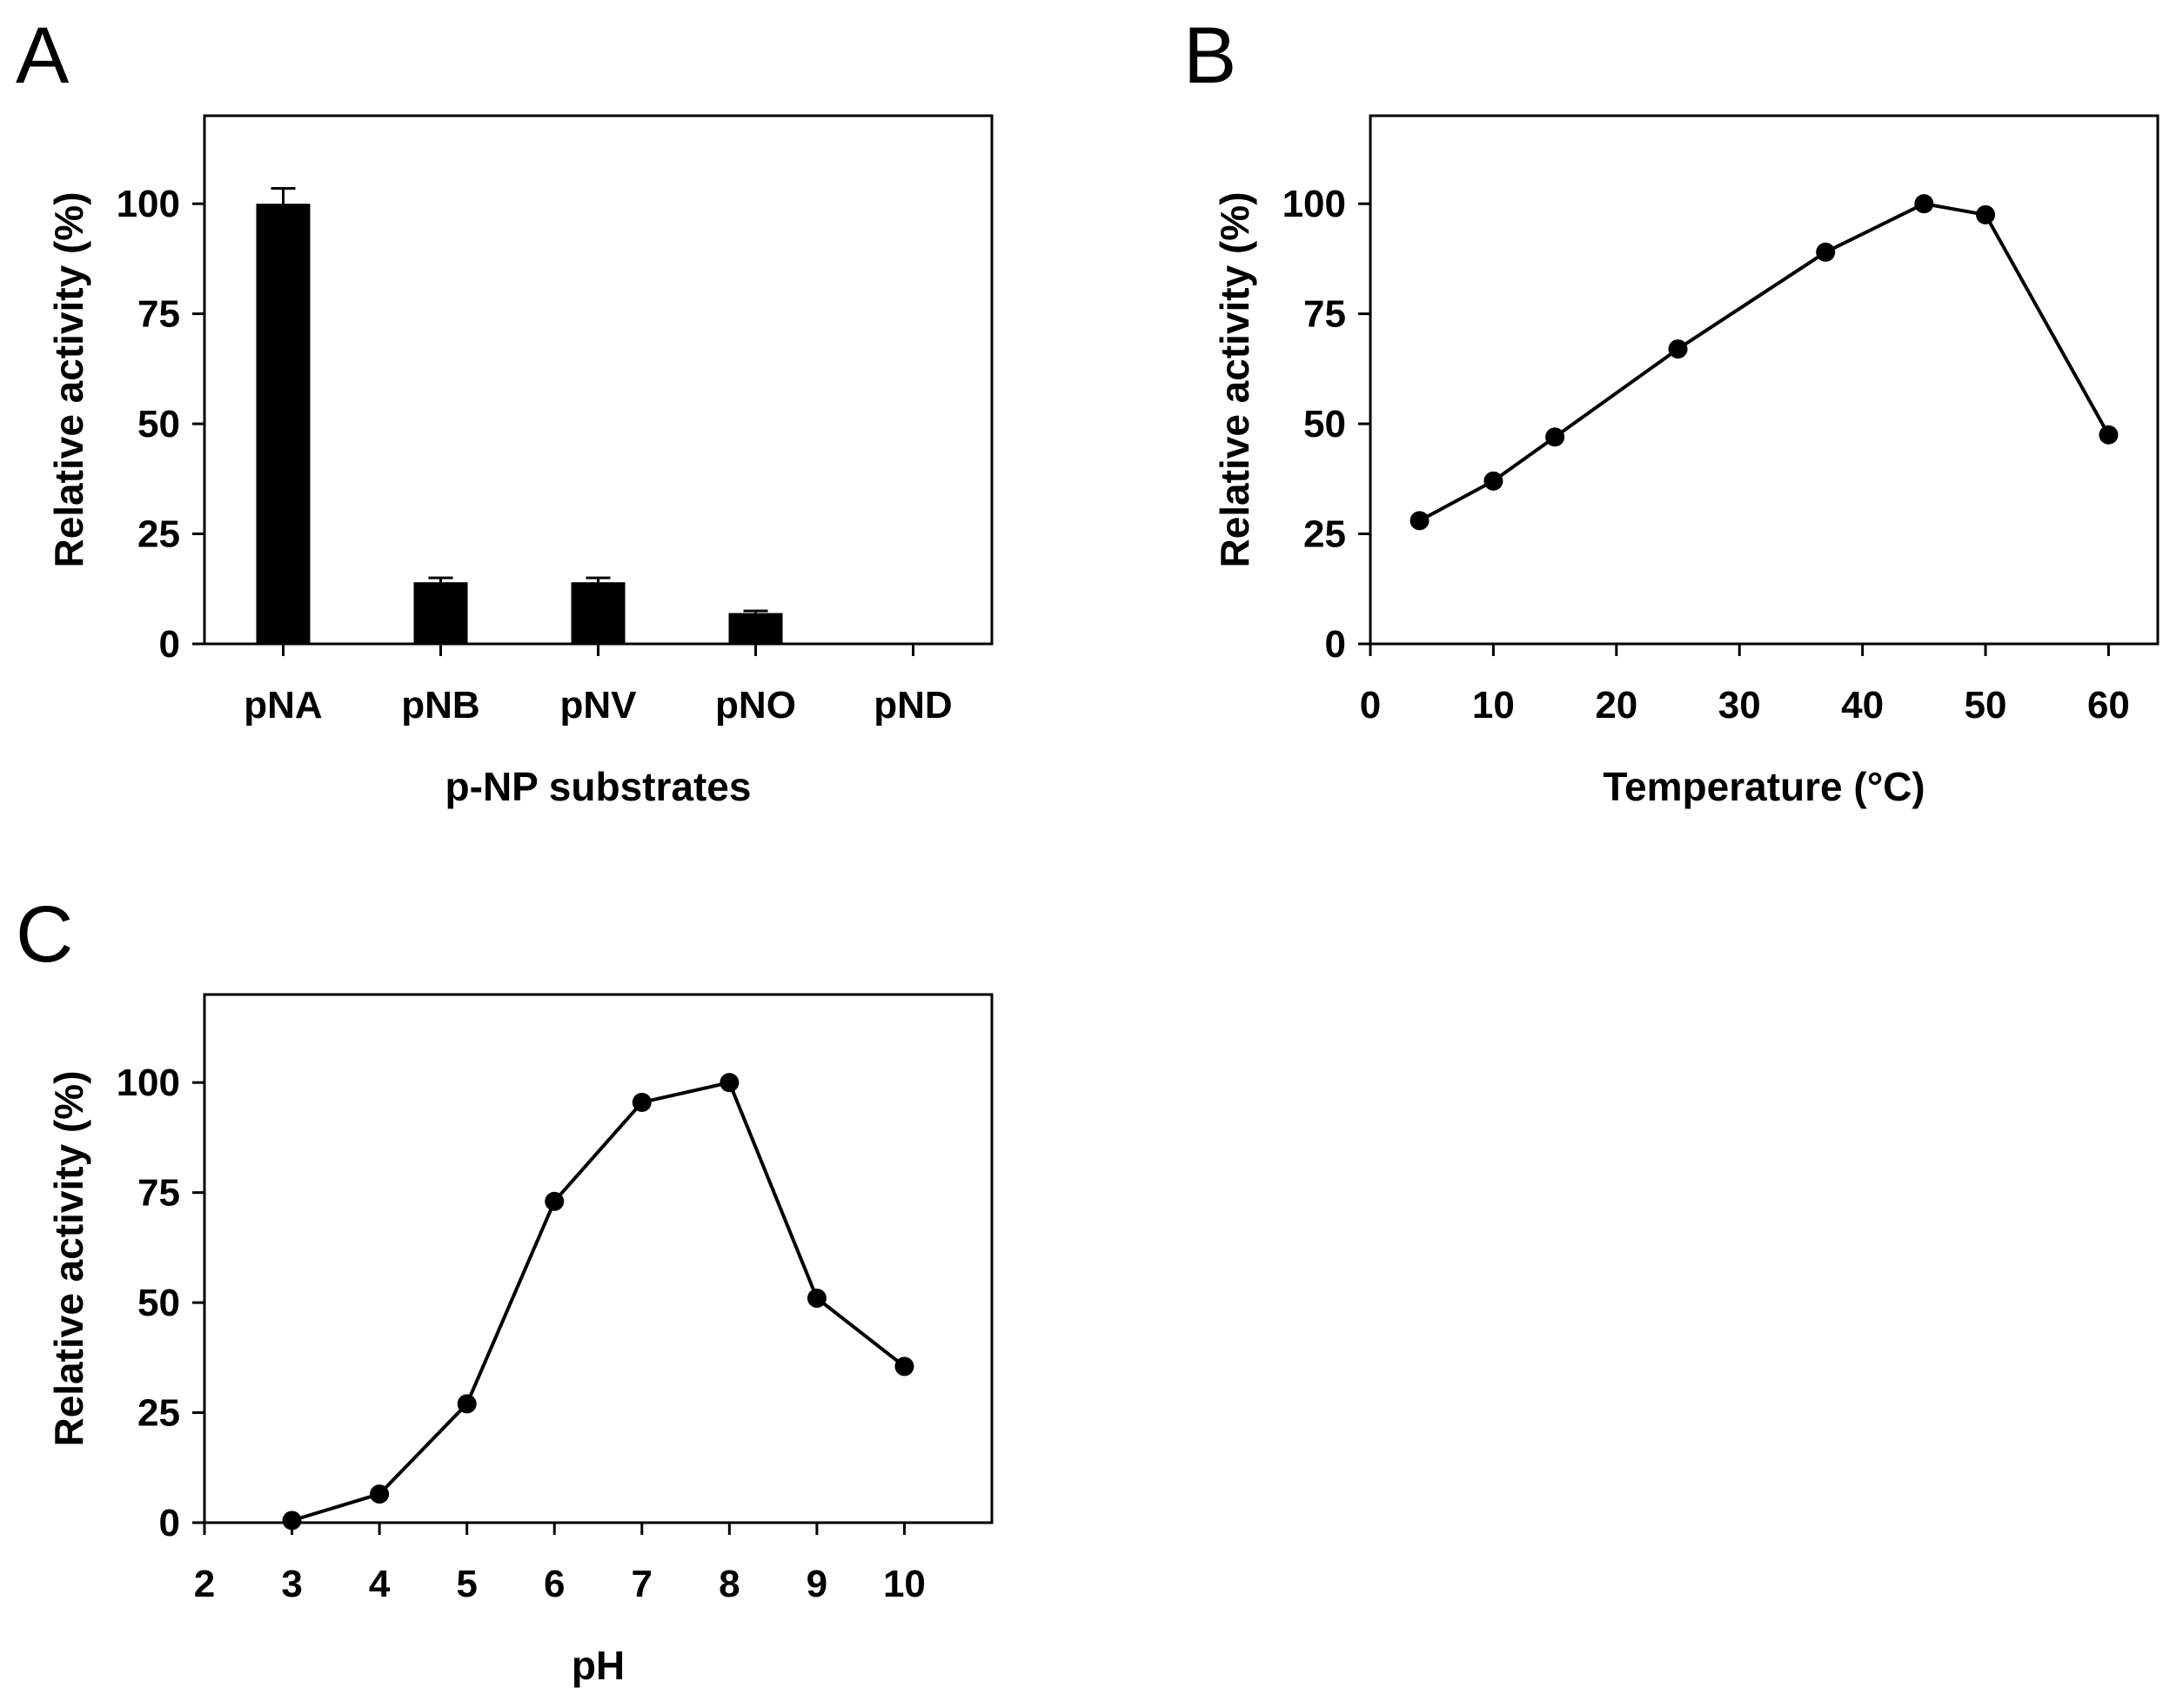 This screenshot has height=1708, width=2183. I want to click on x-tick-label: 50, so click(1986, 705).